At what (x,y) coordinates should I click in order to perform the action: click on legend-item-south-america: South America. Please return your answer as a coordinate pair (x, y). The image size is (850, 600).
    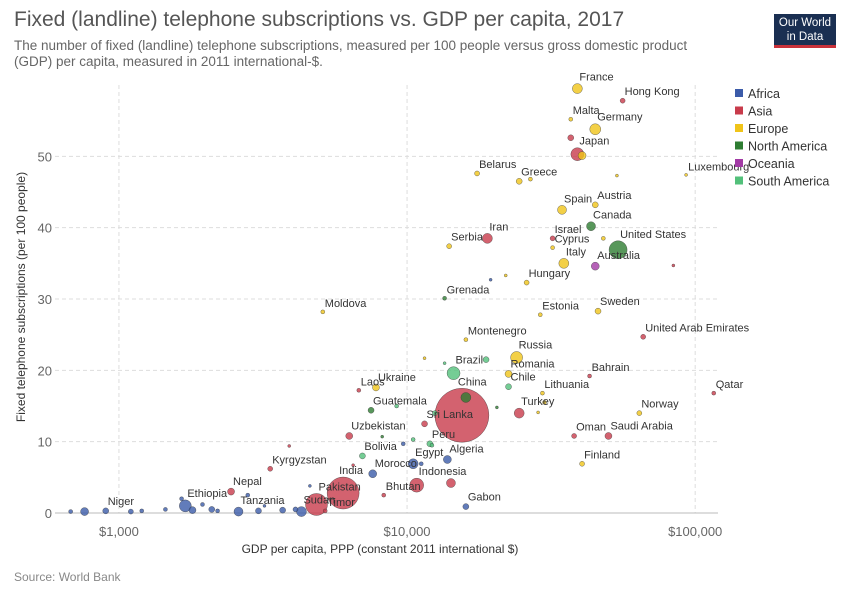
    Looking at the image, I should click on (788, 182).